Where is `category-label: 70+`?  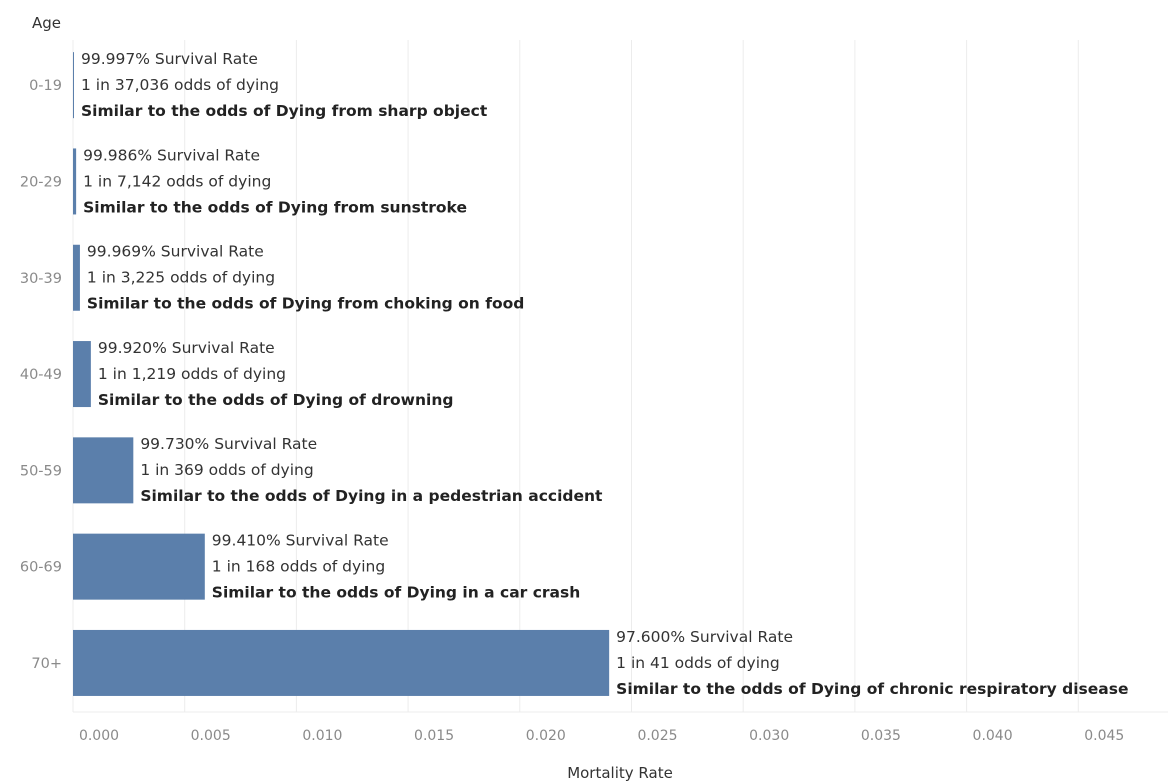
category-label: 70+ is located at coordinates (46, 664).